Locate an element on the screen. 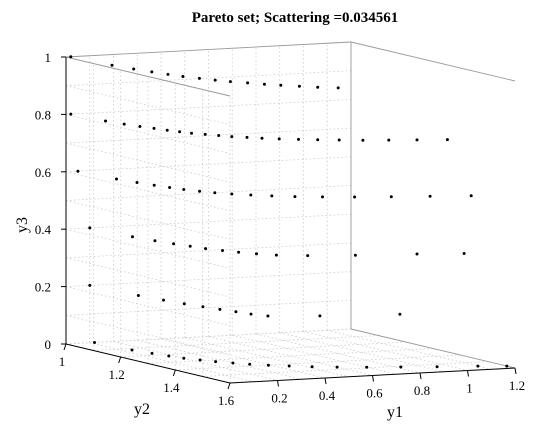 The height and width of the screenshot is (436, 550). y1-tick-label: 0.2 is located at coordinates (279, 398).